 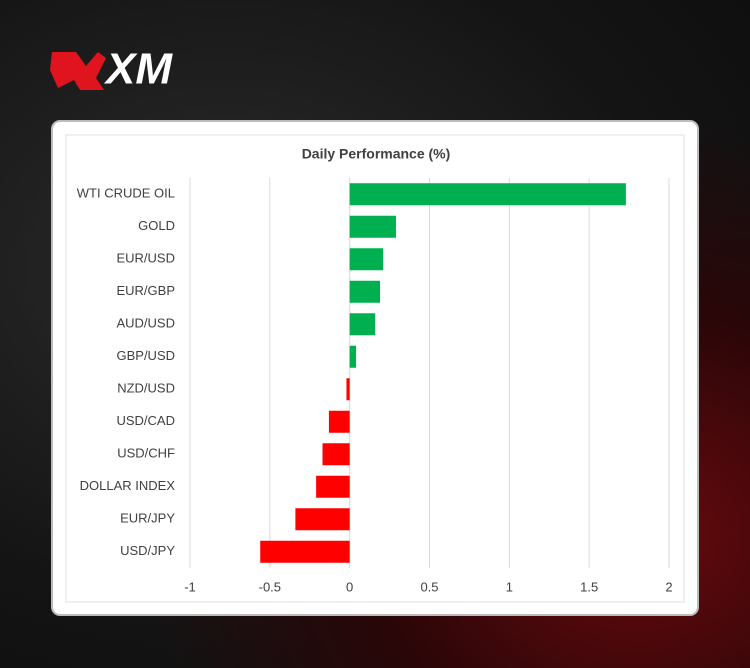 I want to click on x-tick-label: 2, so click(x=668, y=586).